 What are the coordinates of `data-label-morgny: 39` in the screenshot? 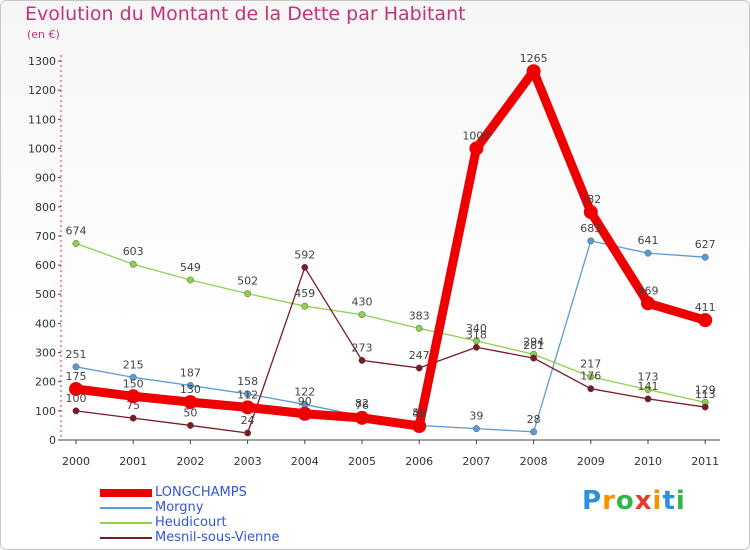 It's located at (476, 416).